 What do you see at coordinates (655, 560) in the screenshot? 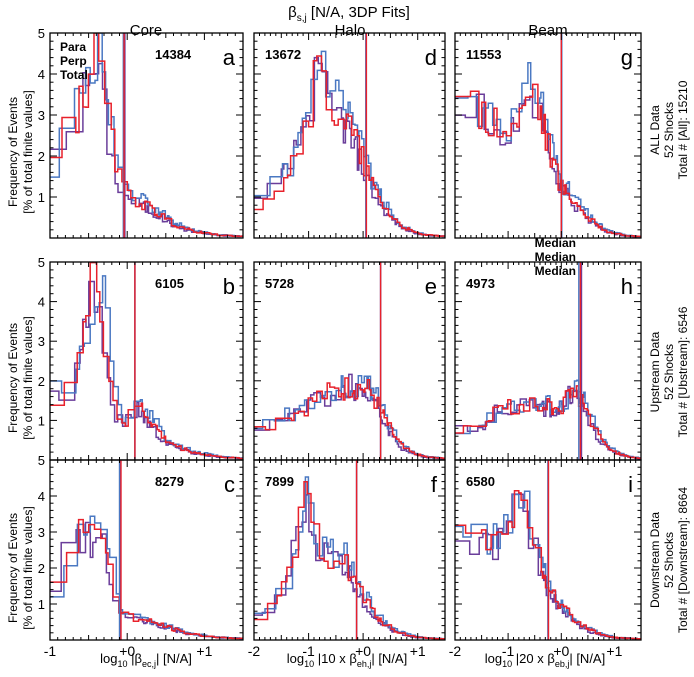
I see `svg-text: Downstream Data` at bounding box center [655, 560].